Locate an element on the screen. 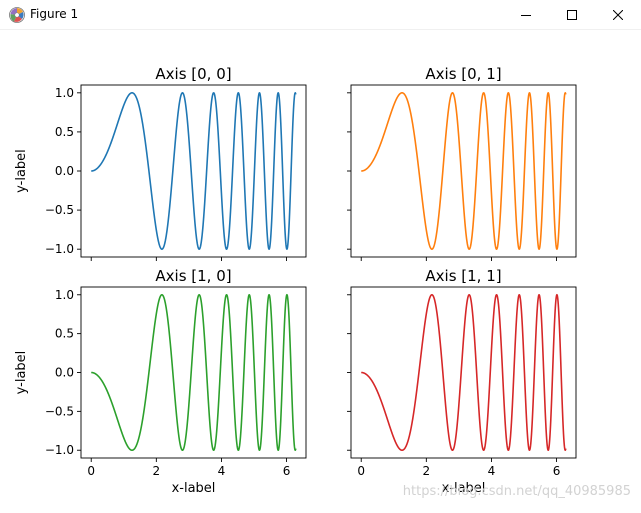  subplot-title: Axis [1, 0] is located at coordinates (193, 276).